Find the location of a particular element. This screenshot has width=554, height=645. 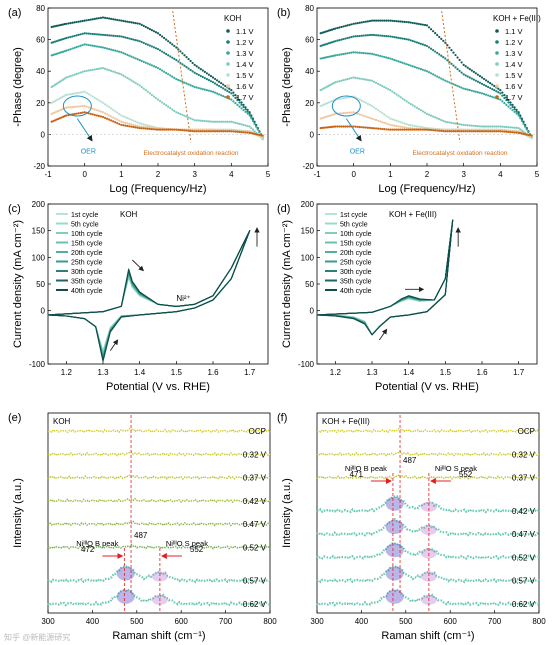

x-axis-label: Potential (V vs. RHE) is located at coordinates (158, 387).